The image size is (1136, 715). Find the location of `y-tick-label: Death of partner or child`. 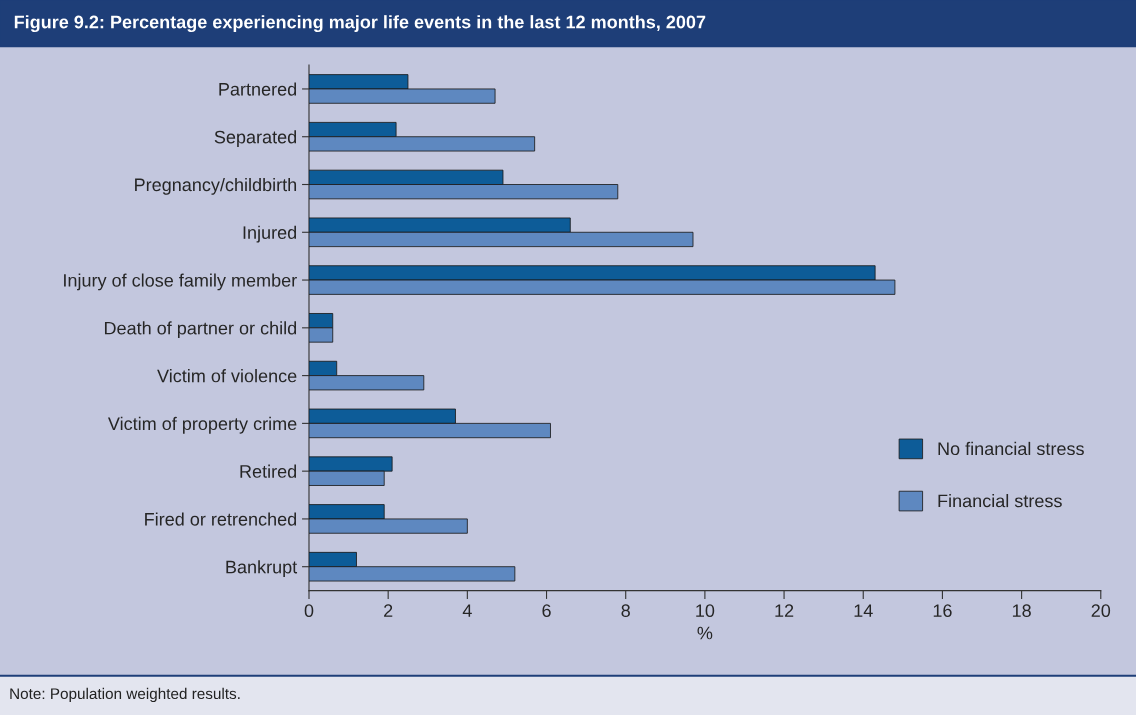

y-tick-label: Death of partner or child is located at coordinates (200, 330).